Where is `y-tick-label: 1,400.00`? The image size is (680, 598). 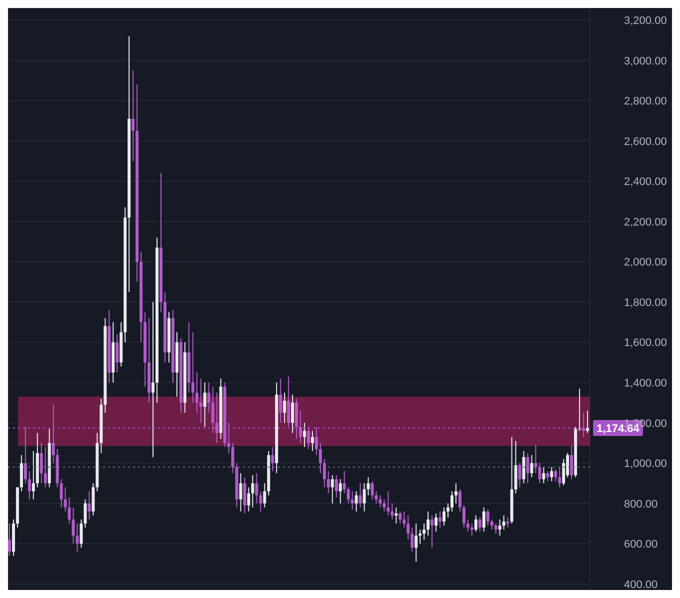 y-tick-label: 1,400.00 is located at coordinates (645, 383).